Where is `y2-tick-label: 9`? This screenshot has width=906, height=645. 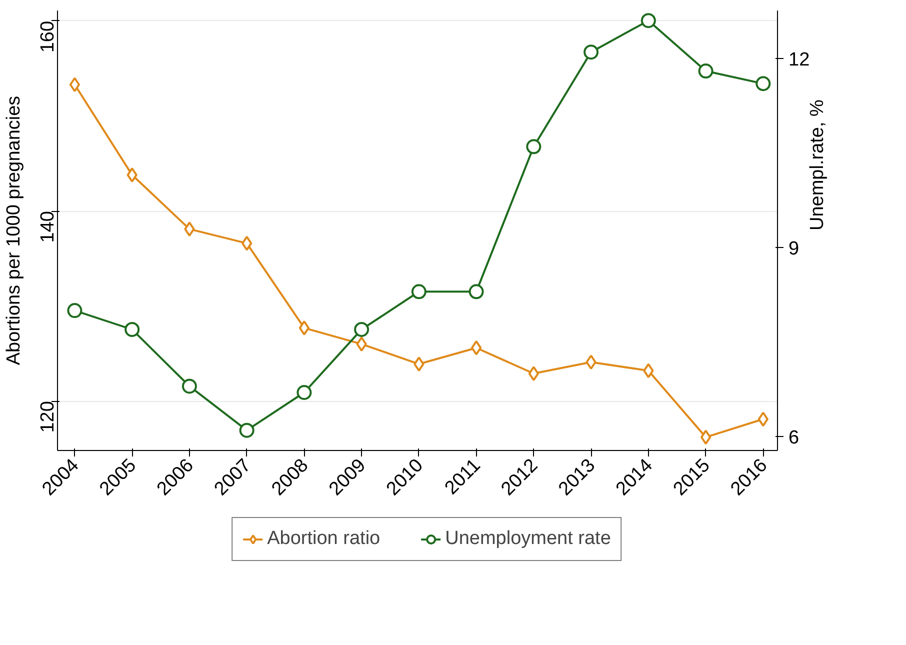
y2-tick-label: 9 is located at coordinates (794, 249).